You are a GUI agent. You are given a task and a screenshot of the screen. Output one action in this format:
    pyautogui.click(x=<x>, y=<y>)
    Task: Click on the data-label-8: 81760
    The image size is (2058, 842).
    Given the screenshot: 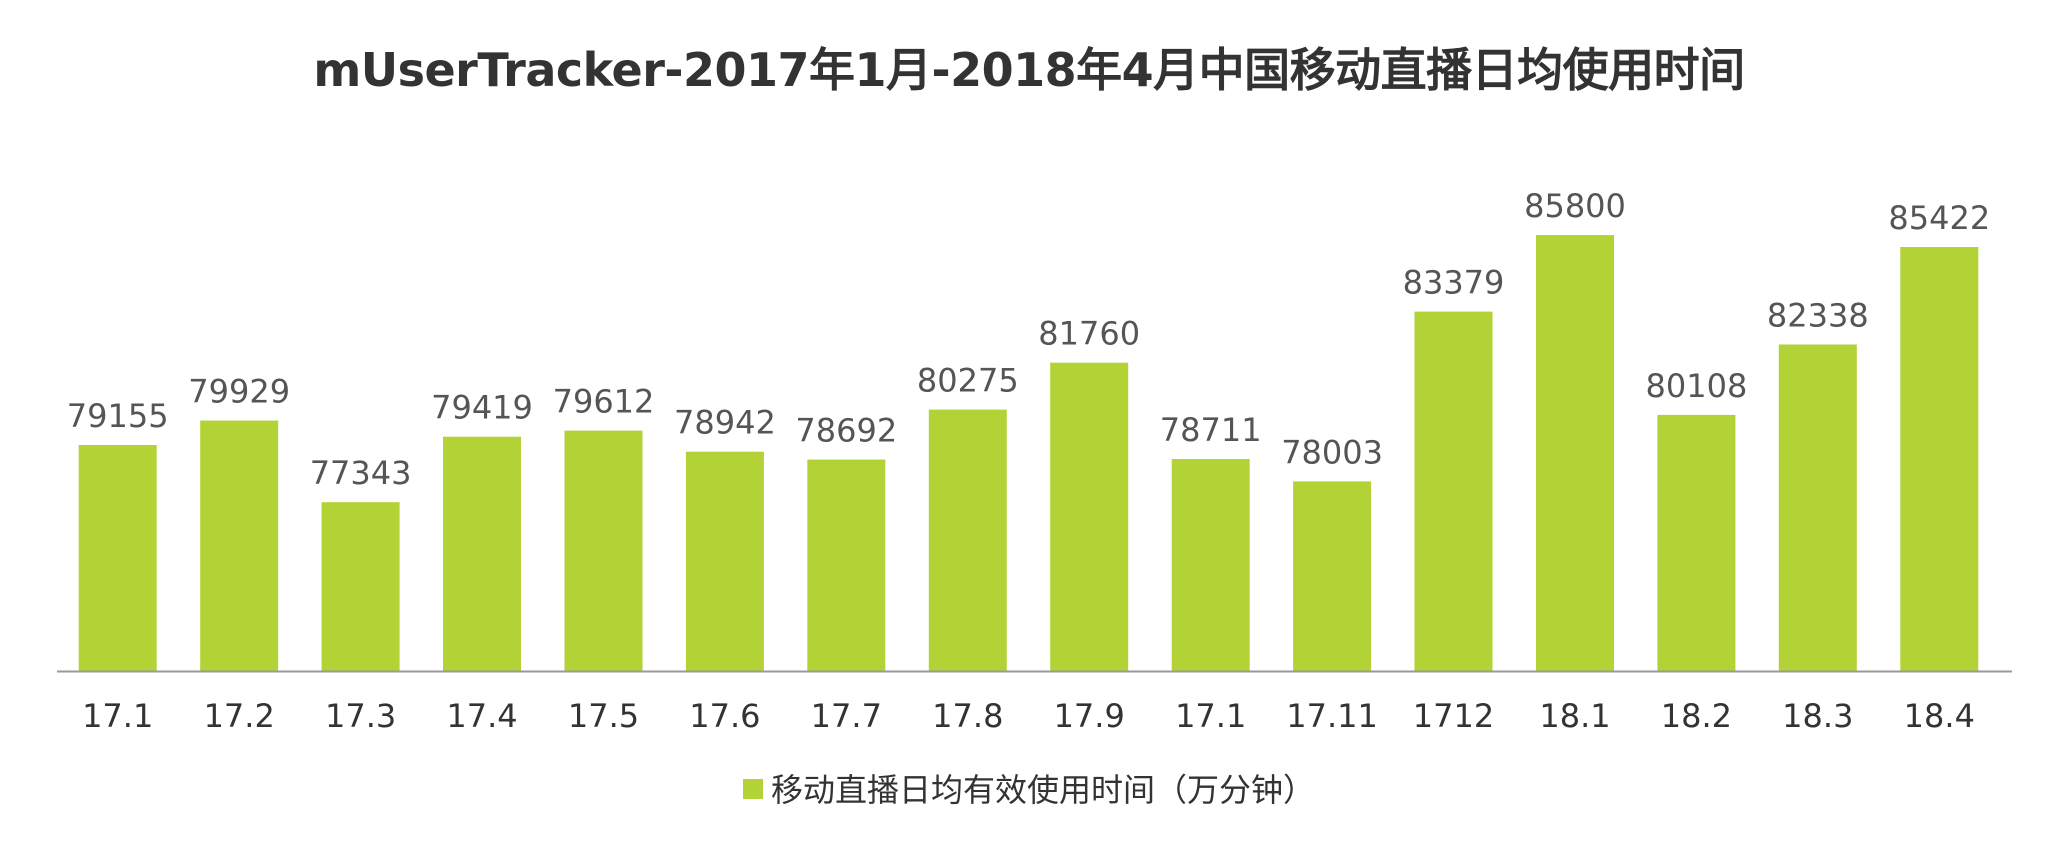 What is the action you would take?
    pyautogui.click(x=1089, y=334)
    